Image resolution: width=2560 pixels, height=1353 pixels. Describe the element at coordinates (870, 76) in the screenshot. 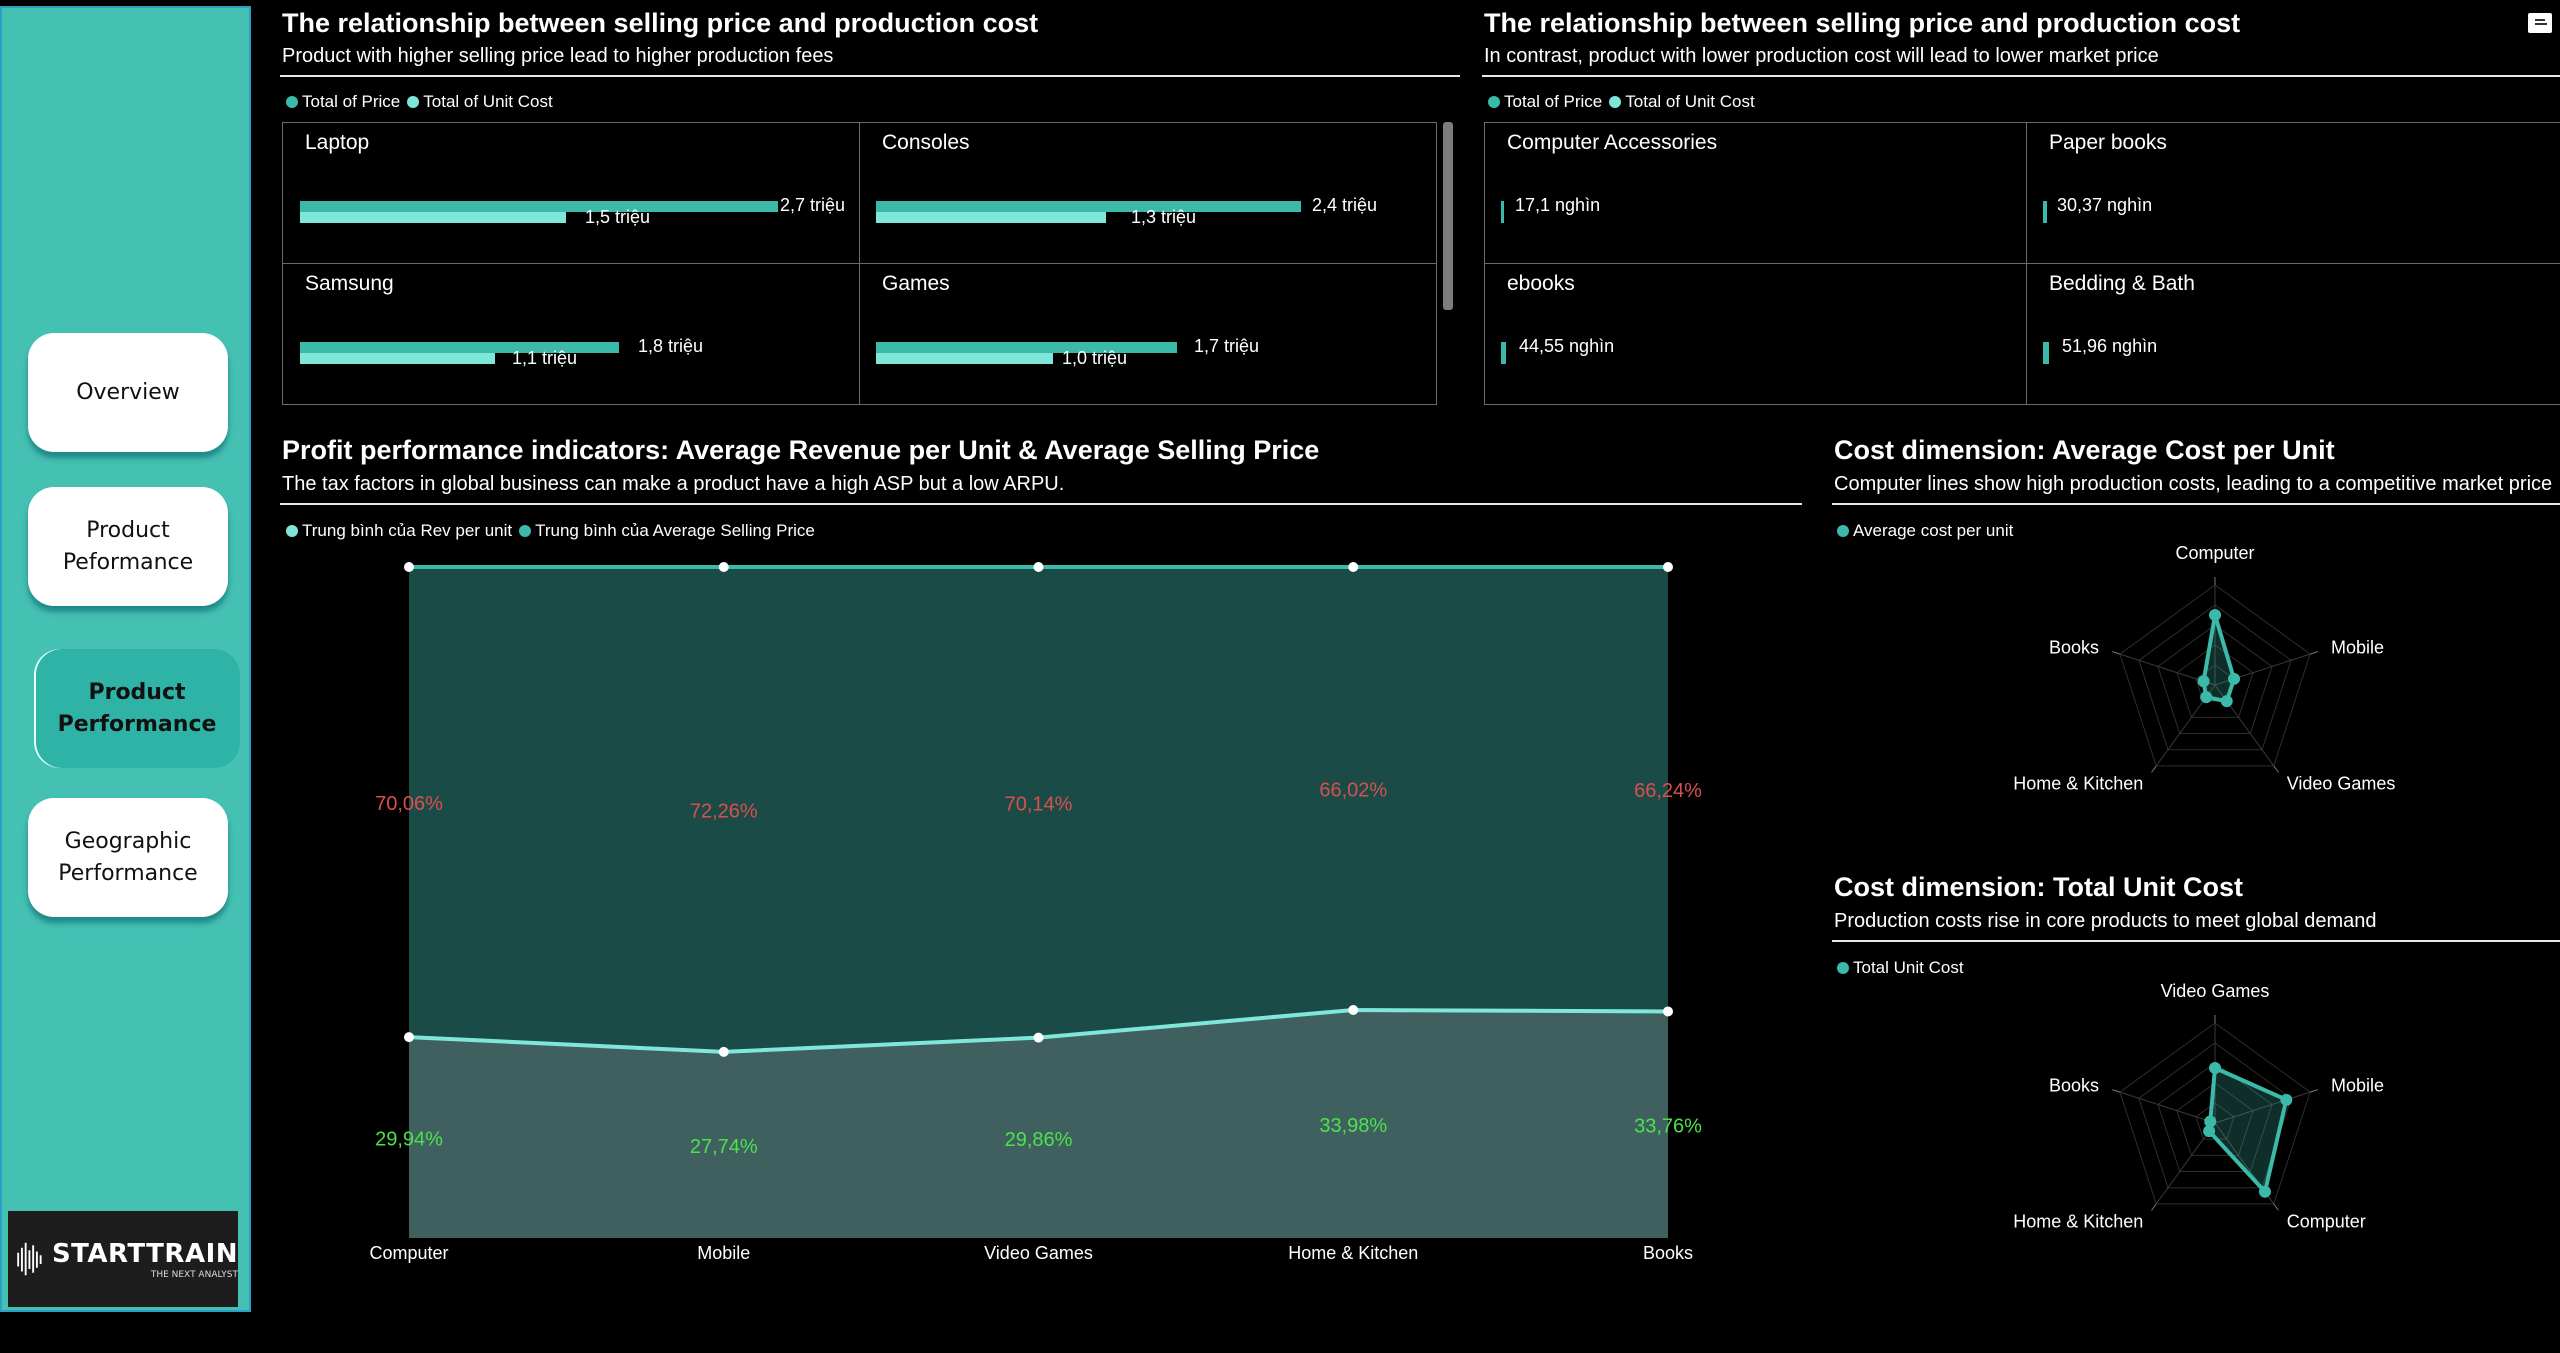

I see `panel-top-left-divider` at that location.